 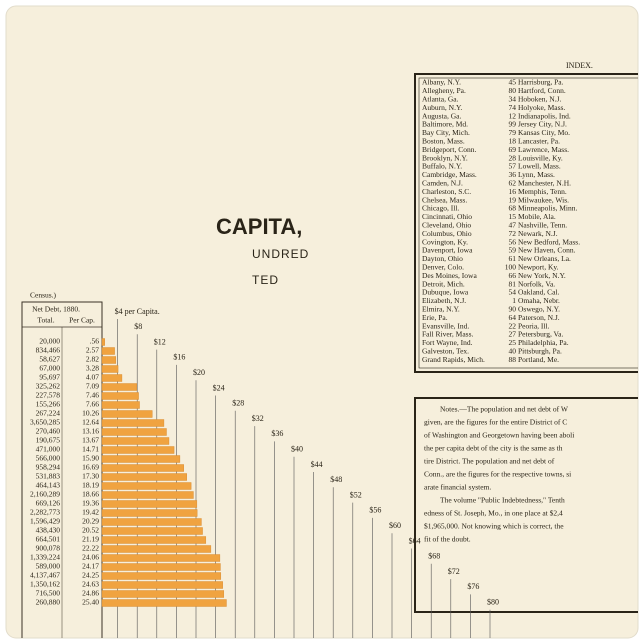 I want to click on total: 3,650,285, so click(x=45, y=422).